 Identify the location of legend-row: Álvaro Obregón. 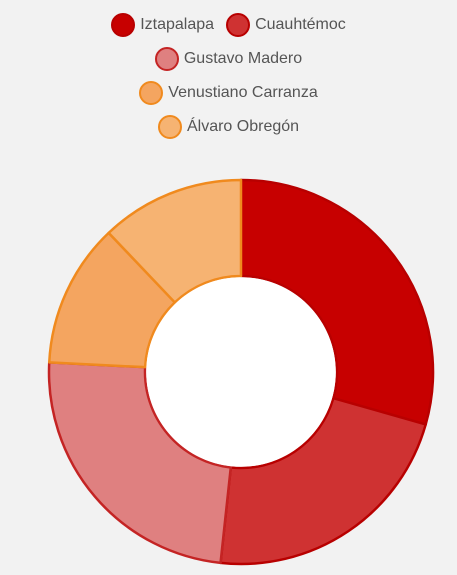
(228, 127).